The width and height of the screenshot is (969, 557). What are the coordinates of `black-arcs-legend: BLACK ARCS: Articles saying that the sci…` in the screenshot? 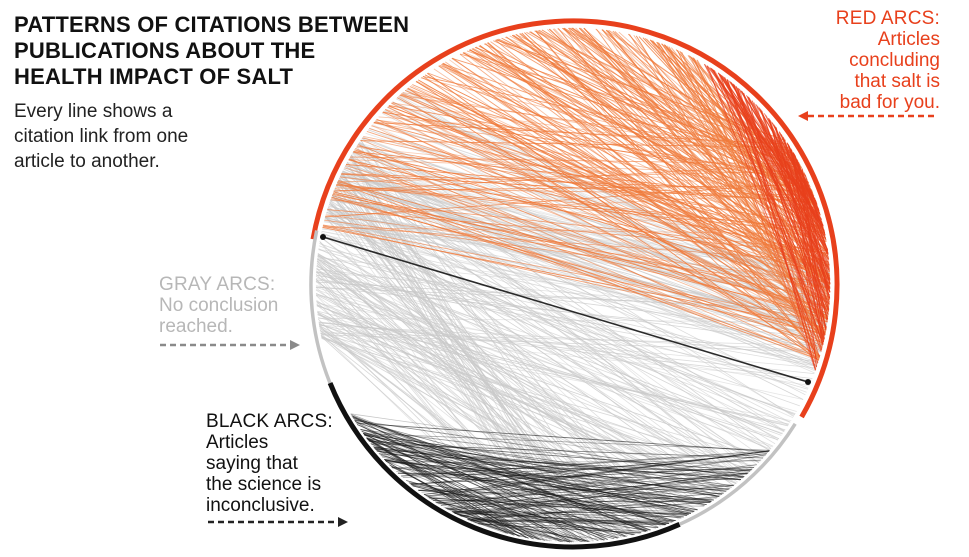 It's located at (269, 463).